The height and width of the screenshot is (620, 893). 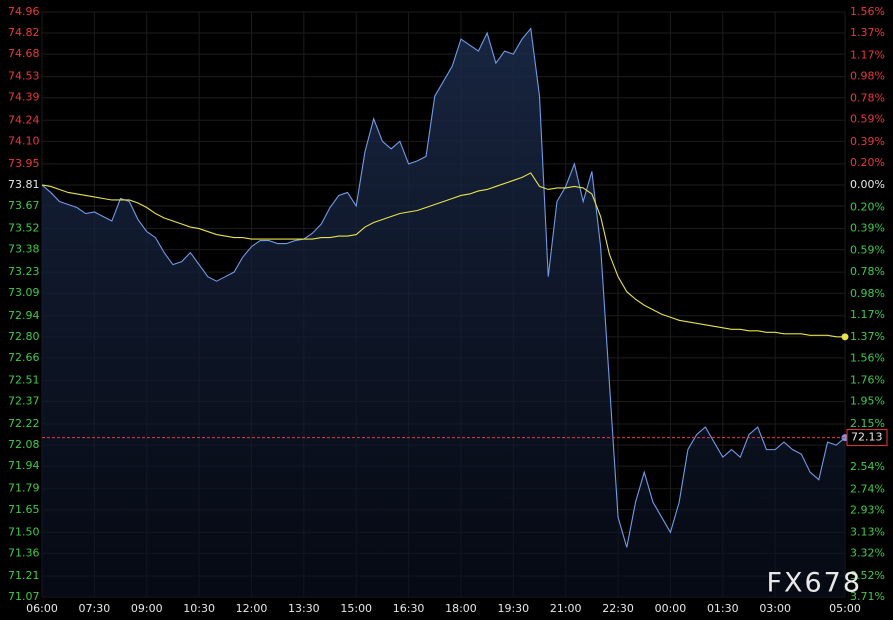 What do you see at coordinates (24, 400) in the screenshot?
I see `y-tick-label: 72.37` at bounding box center [24, 400].